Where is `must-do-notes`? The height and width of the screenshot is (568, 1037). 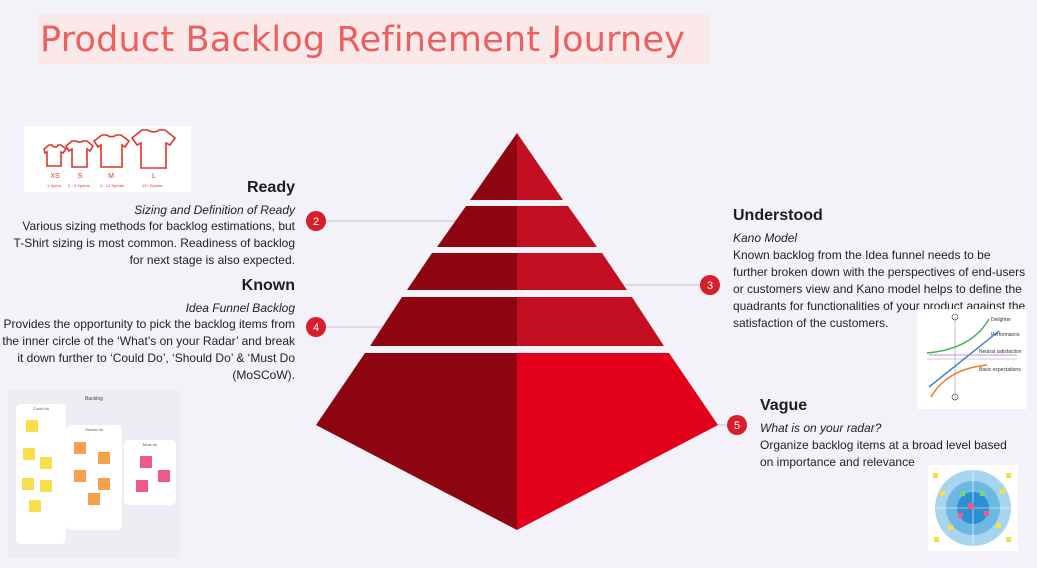
must-do-notes is located at coordinates (153, 474).